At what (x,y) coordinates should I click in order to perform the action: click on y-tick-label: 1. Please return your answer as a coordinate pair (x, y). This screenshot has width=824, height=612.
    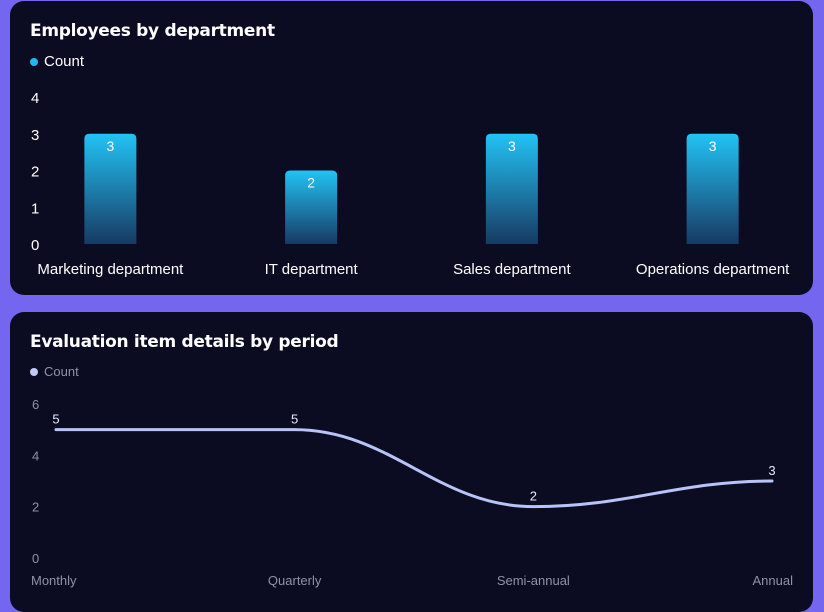
    Looking at the image, I should click on (35, 208).